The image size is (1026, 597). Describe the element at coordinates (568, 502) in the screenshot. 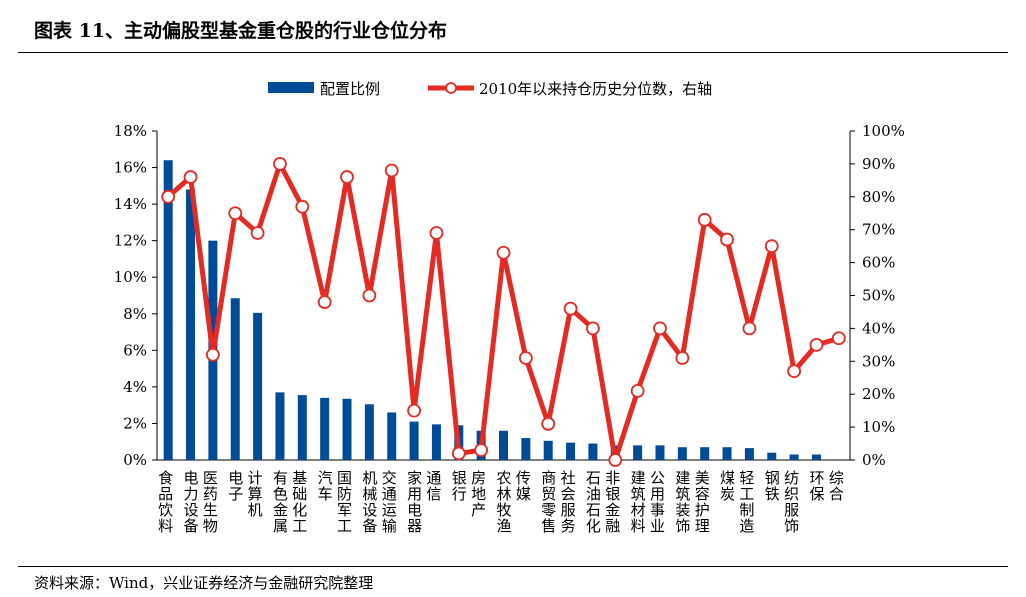

I see `category-label: 社会服务` at that location.